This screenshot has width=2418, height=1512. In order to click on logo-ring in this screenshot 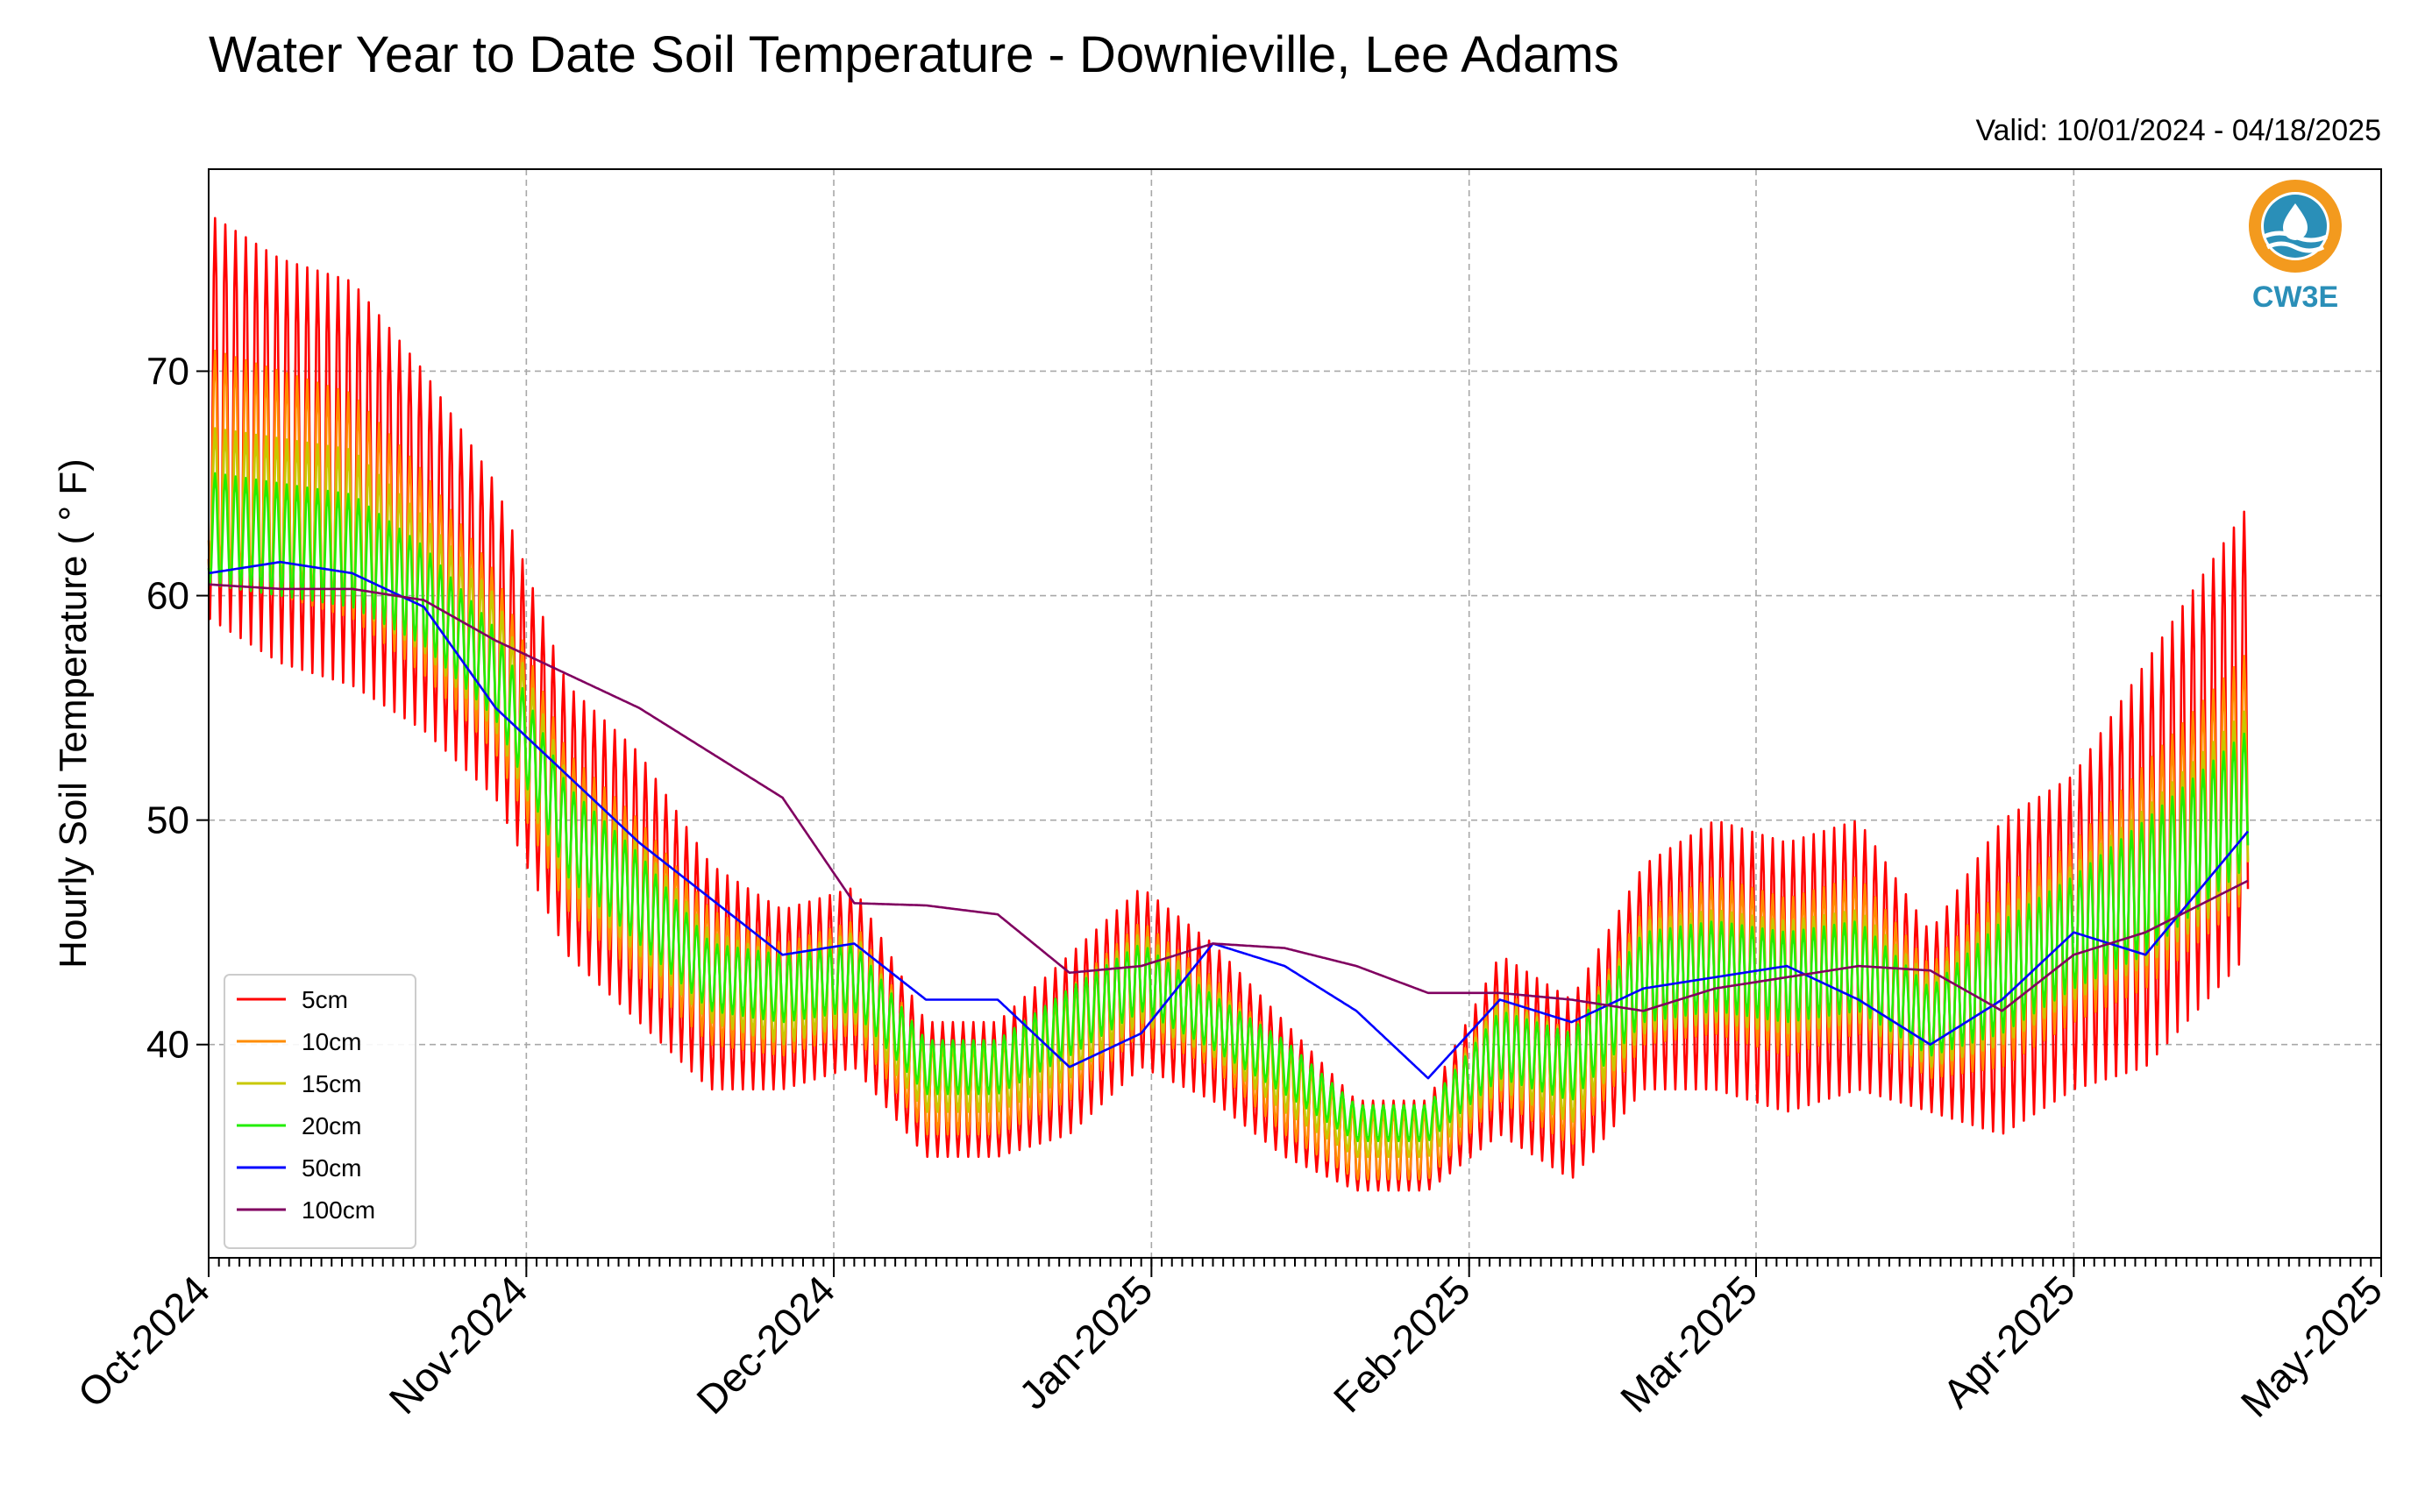, I will do `click(2295, 226)`.